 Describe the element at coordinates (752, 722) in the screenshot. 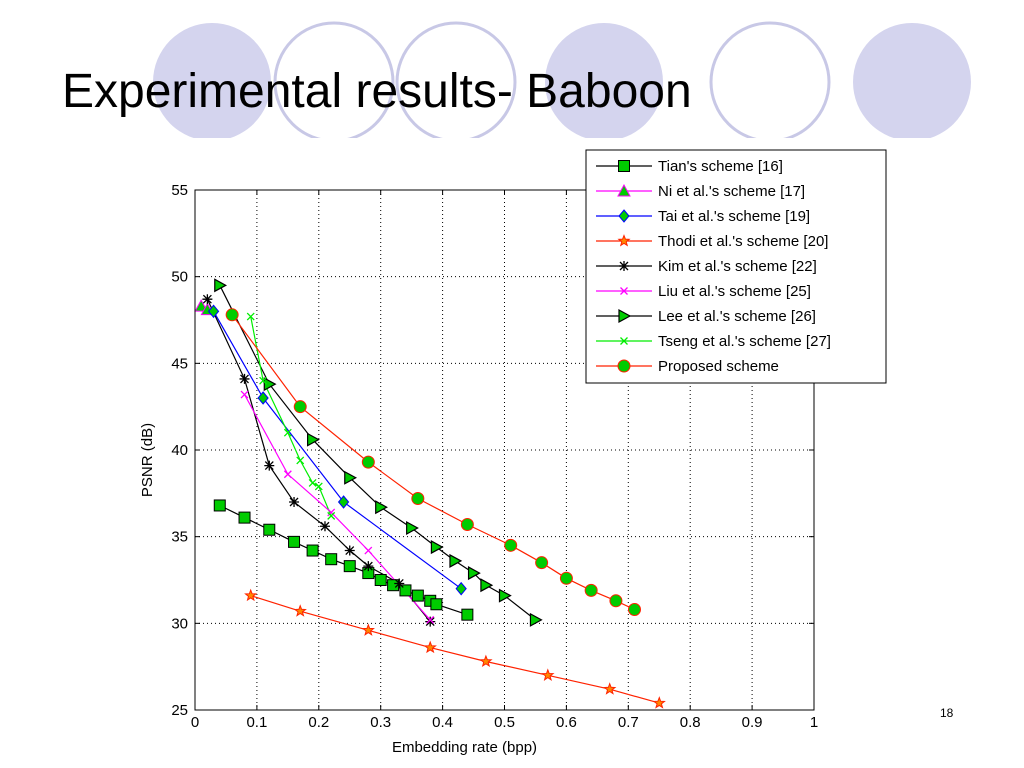

I see `x-tick-label: 0.9` at that location.